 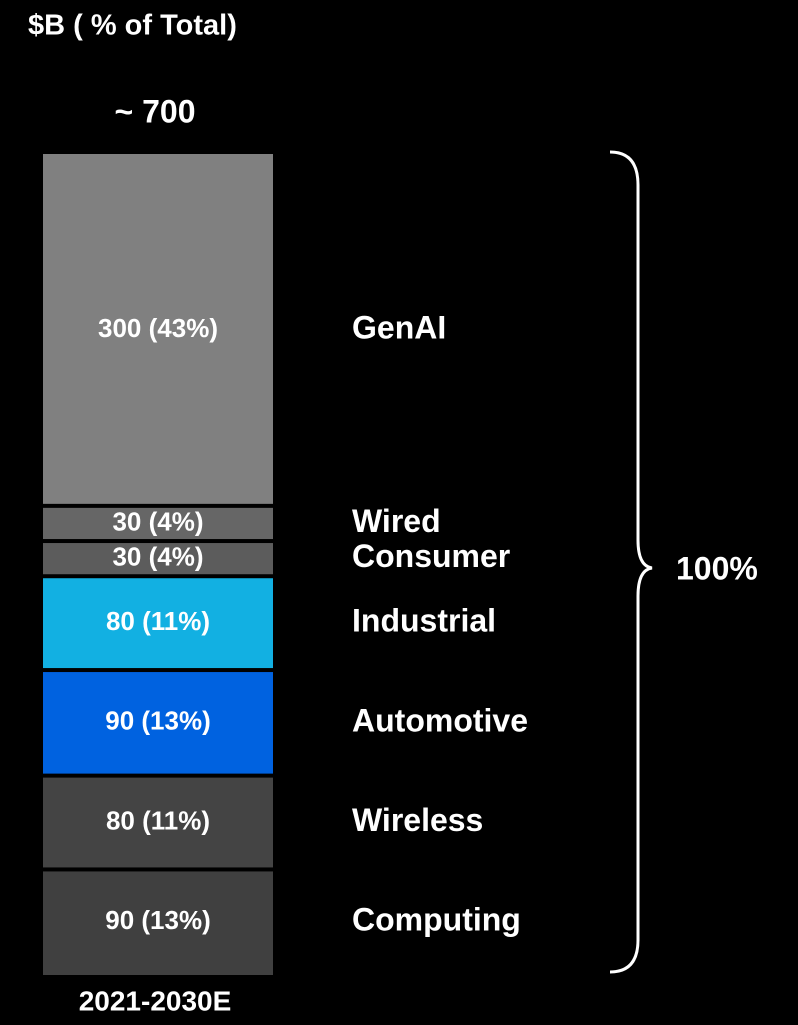 What do you see at coordinates (155, 1000) in the screenshot?
I see `x-tick-label: 2021-2030E` at bounding box center [155, 1000].